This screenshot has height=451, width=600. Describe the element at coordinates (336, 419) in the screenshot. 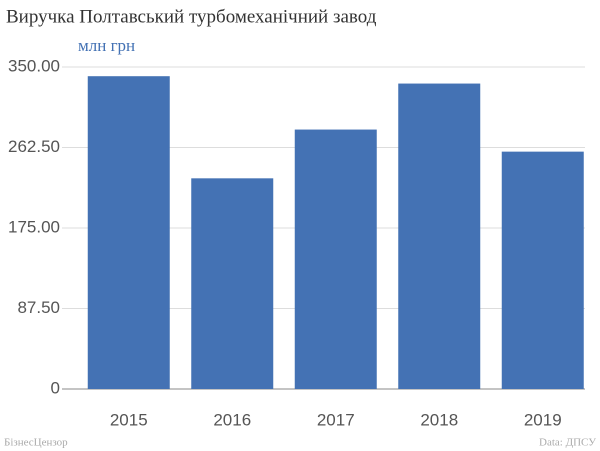

I see `x-tick-label: 2017` at that location.